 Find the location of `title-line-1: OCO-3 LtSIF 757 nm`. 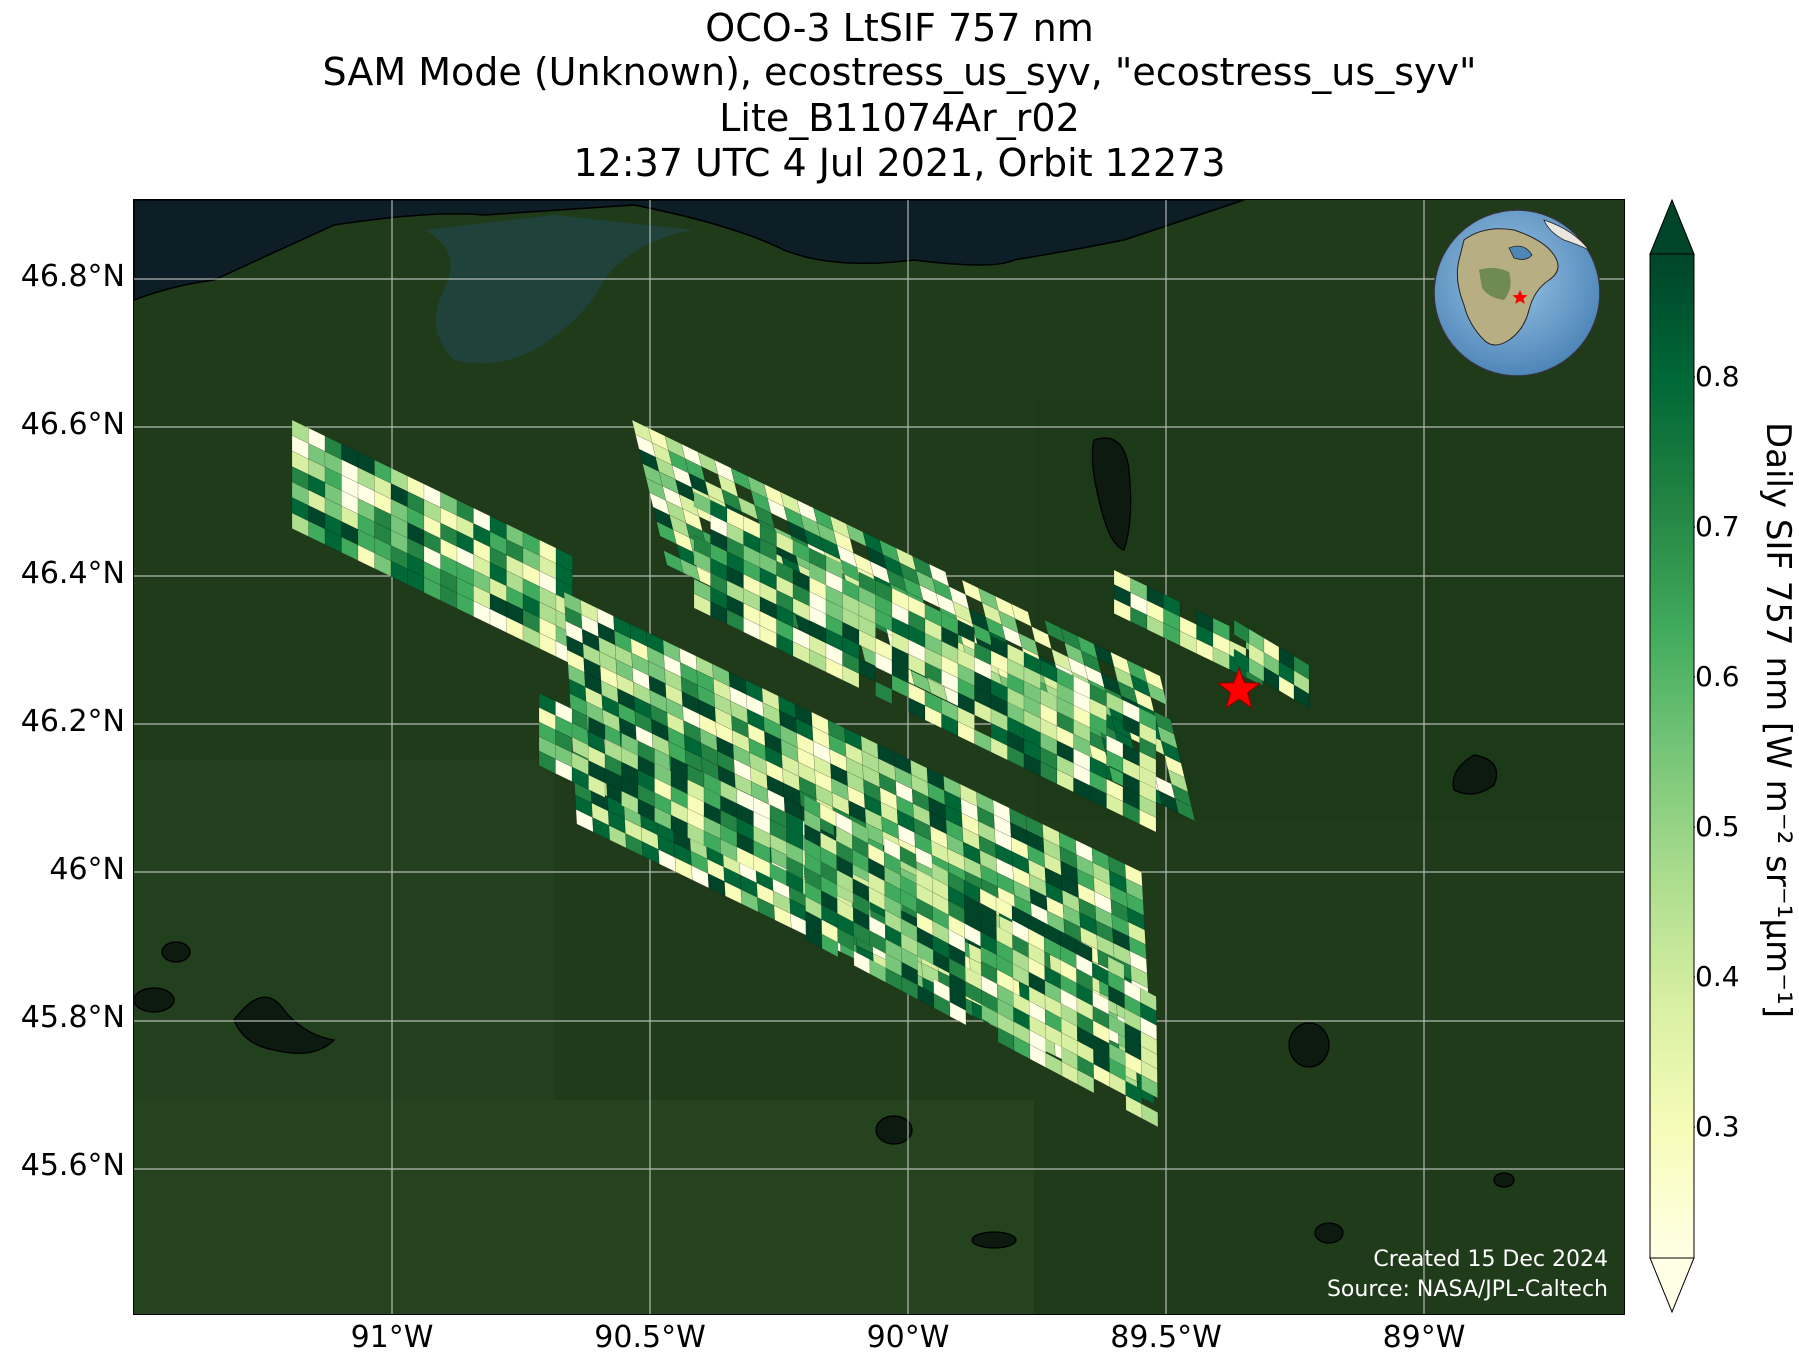

title-line-1: OCO-3 LtSIF 757 nm is located at coordinates (899, 28).